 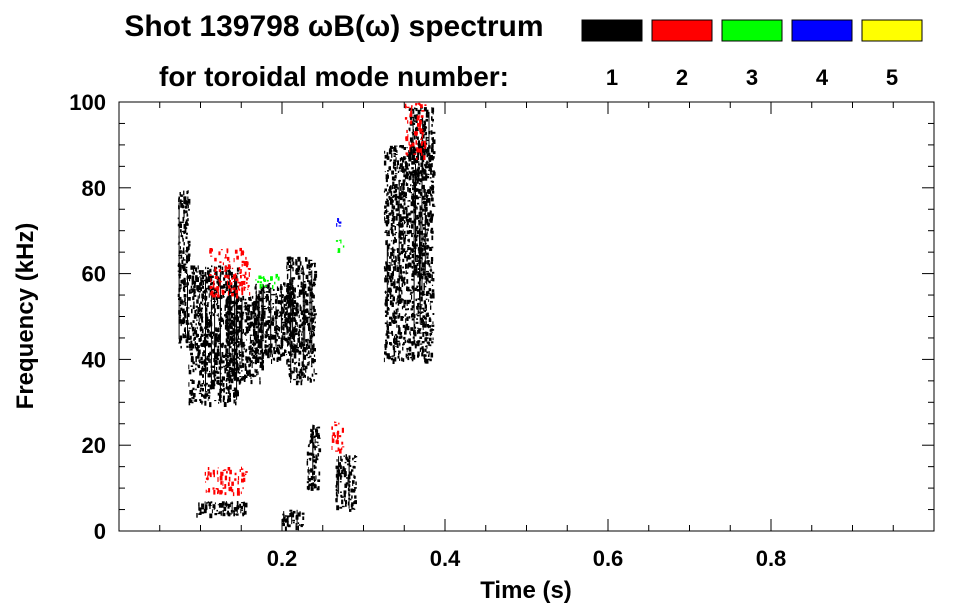 I want to click on mode-2-region, so click(x=230, y=273).